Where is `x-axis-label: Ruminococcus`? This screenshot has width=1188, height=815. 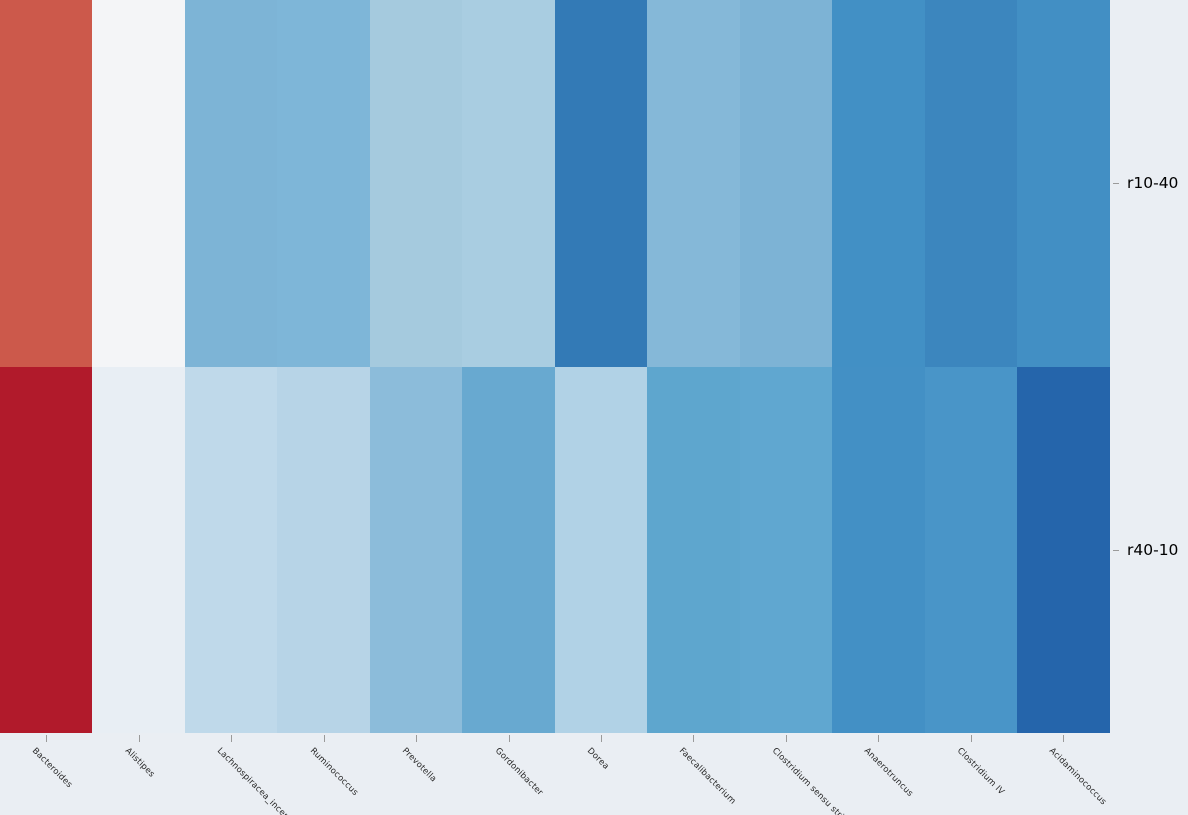
x-axis-label: Ruminococcus is located at coordinates (333, 772).